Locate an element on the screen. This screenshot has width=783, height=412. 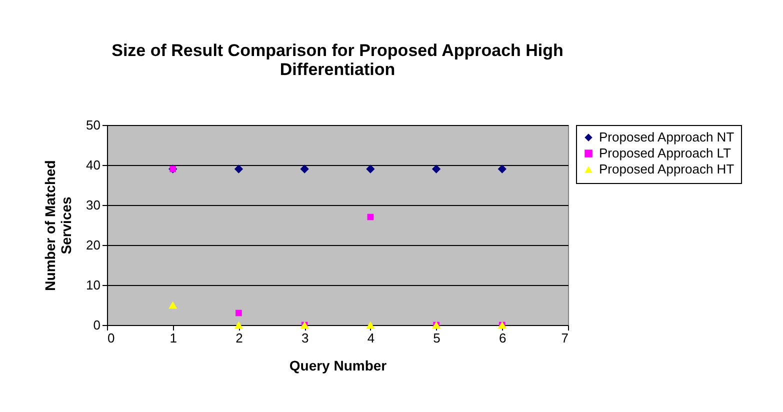
y-tick-label: 10 is located at coordinates (93, 285).